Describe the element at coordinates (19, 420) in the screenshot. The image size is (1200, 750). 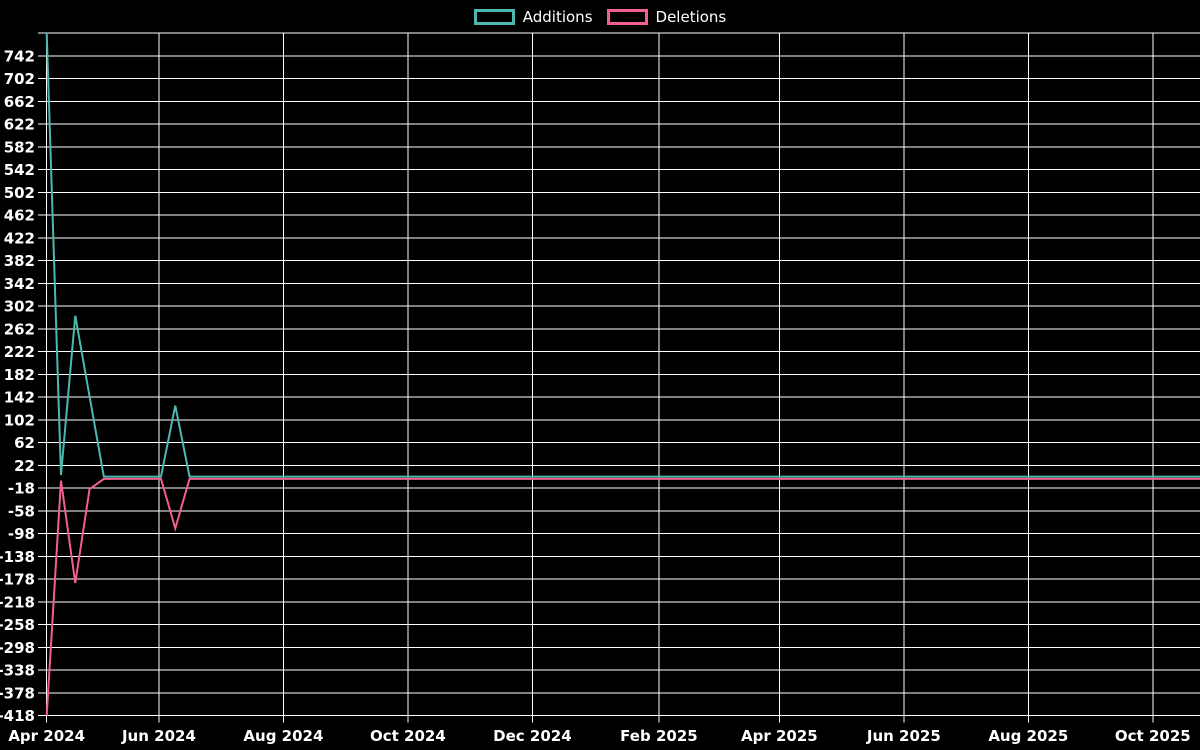
I see `y-axis-label: 102` at that location.